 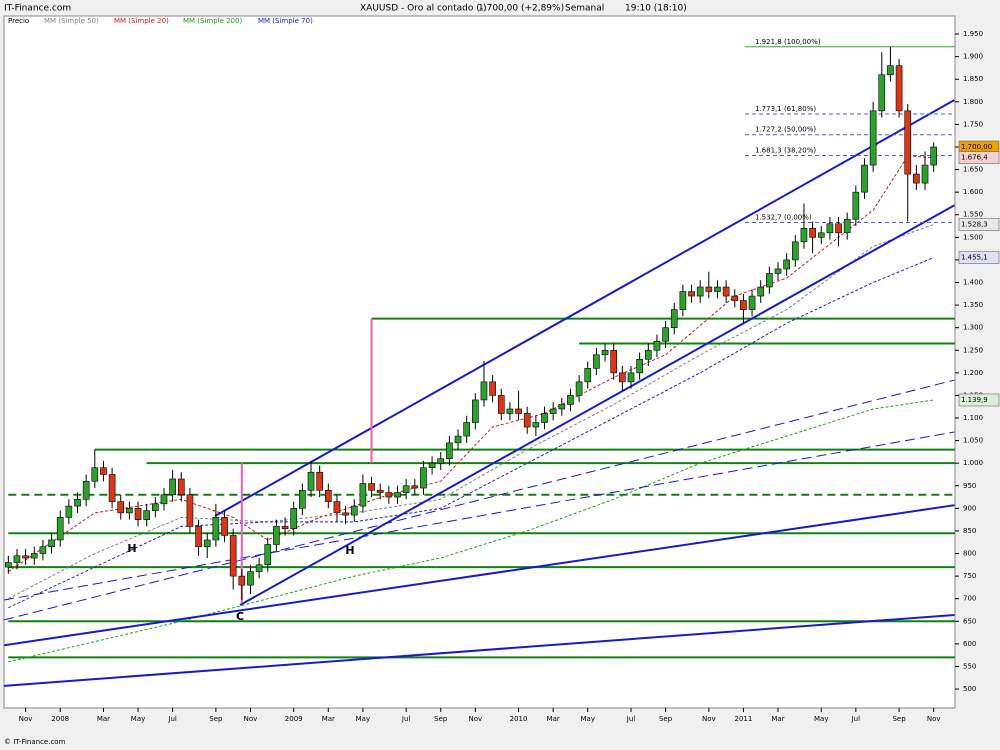 I want to click on brand: IT-Finance.com, so click(x=37, y=9).